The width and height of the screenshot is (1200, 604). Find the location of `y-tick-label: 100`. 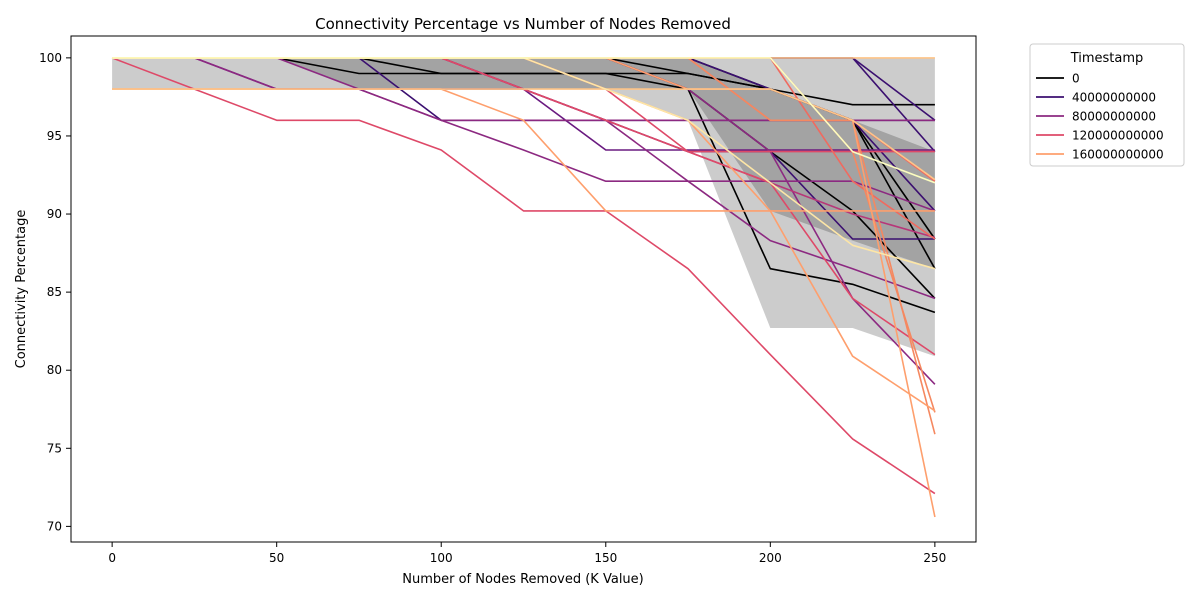

y-tick-label: 100 is located at coordinates (50, 58).